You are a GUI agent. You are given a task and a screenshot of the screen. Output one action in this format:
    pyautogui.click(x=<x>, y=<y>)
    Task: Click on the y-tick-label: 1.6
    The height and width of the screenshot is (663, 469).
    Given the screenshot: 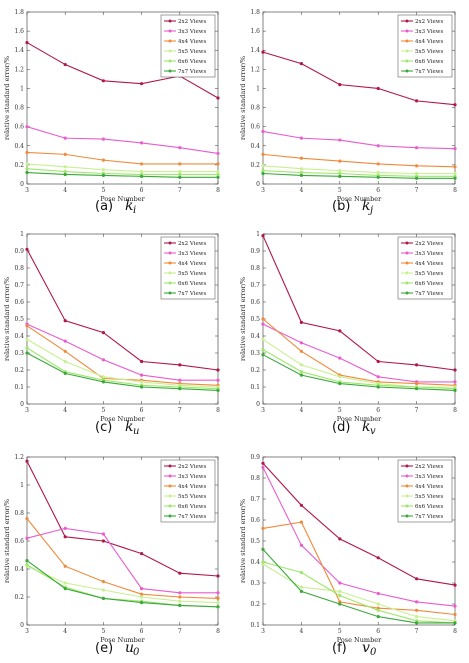 What is the action you would take?
    pyautogui.click(x=19, y=31)
    